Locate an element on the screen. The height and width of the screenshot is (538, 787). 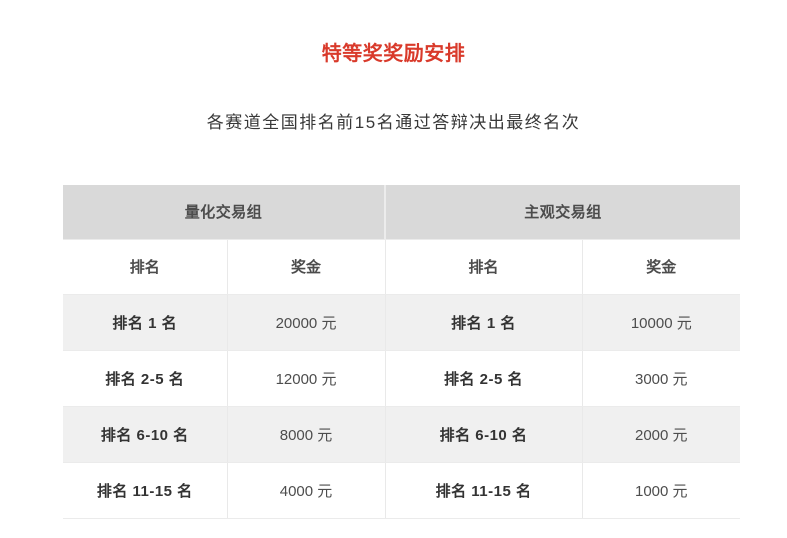
table-row: 排名 6-10 名 8000 元 排名 6-10 名 2000 元 is located at coordinates (402, 434).